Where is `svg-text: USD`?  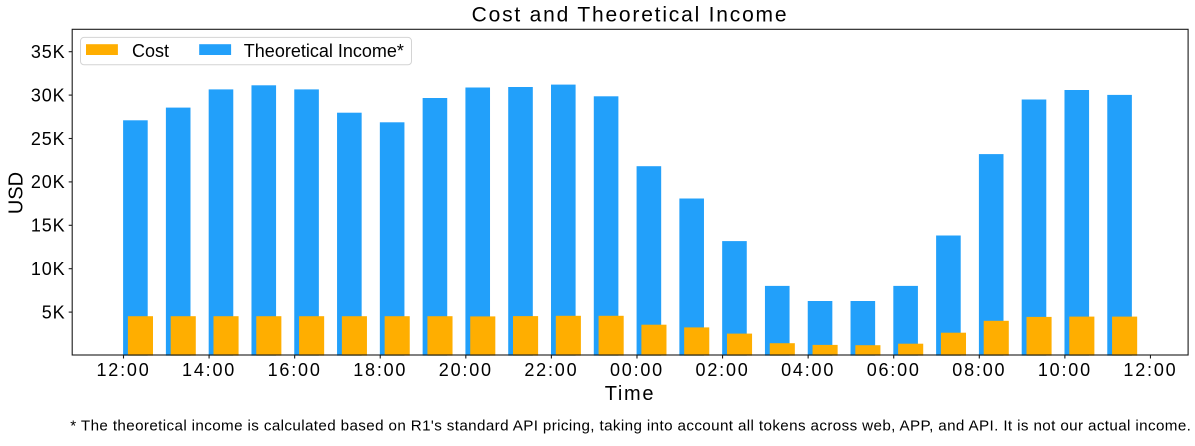
svg-text: USD is located at coordinates (17, 193).